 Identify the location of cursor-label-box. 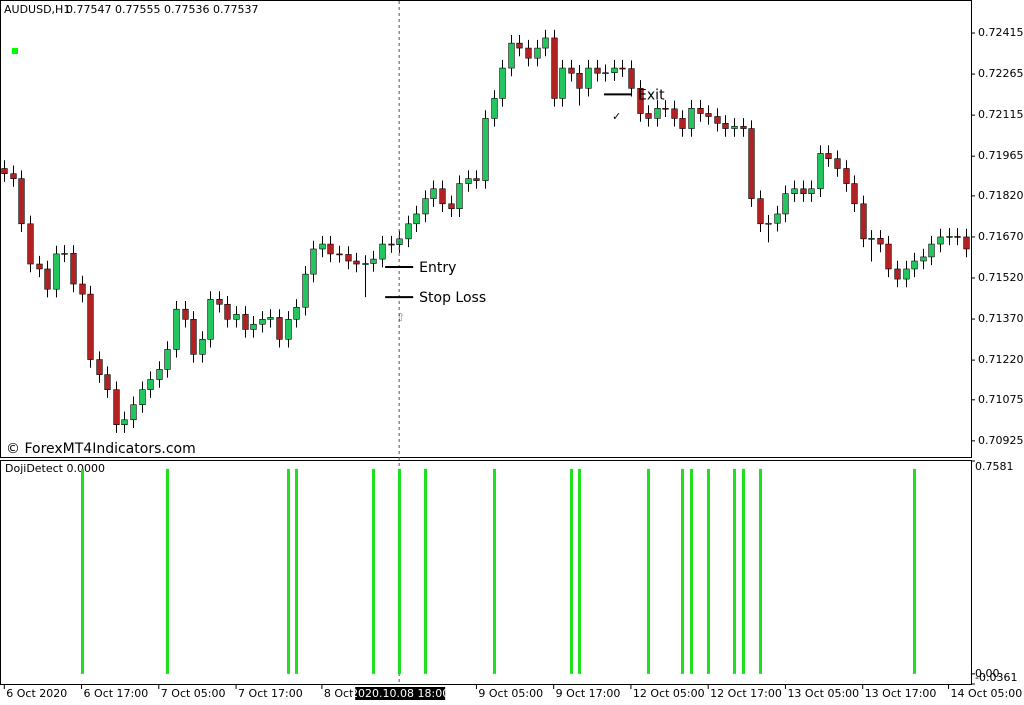
(400, 693).